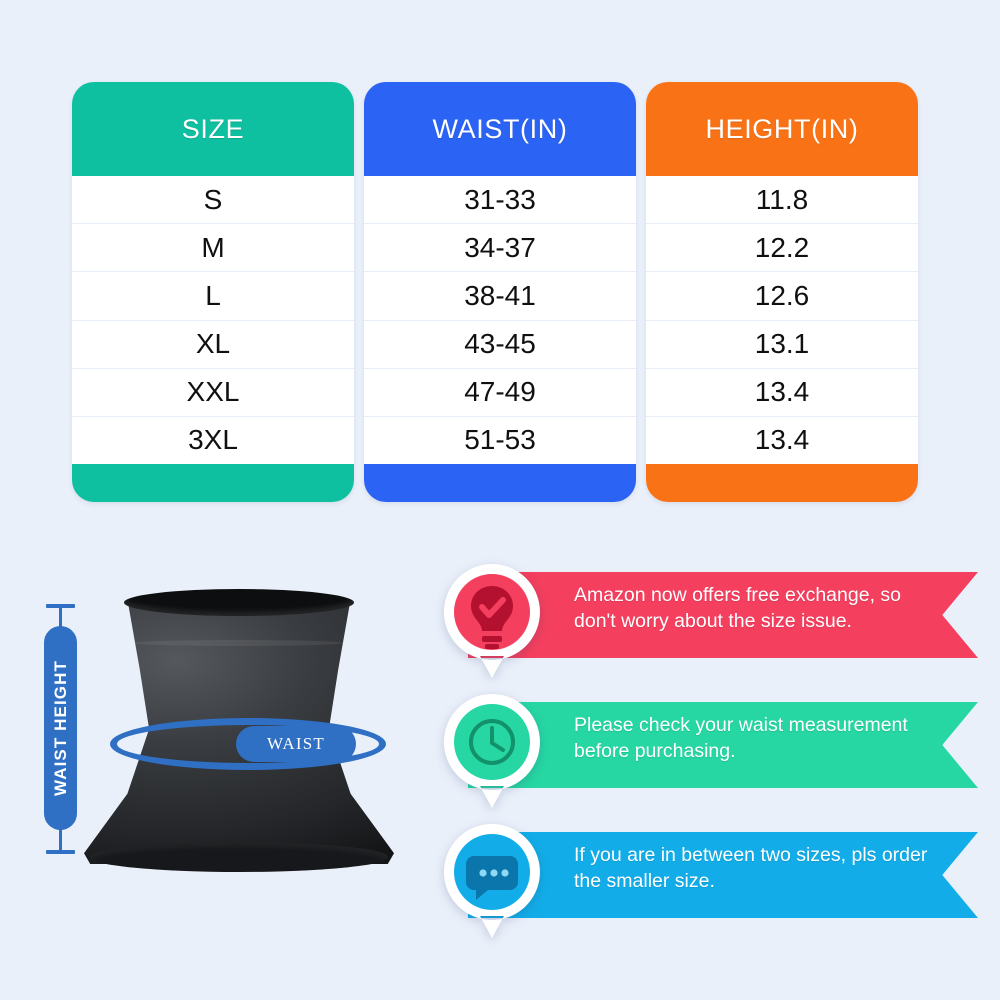 This screenshot has height=1000, width=1000. I want to click on lightbulb-check-icon, so click(492, 620).